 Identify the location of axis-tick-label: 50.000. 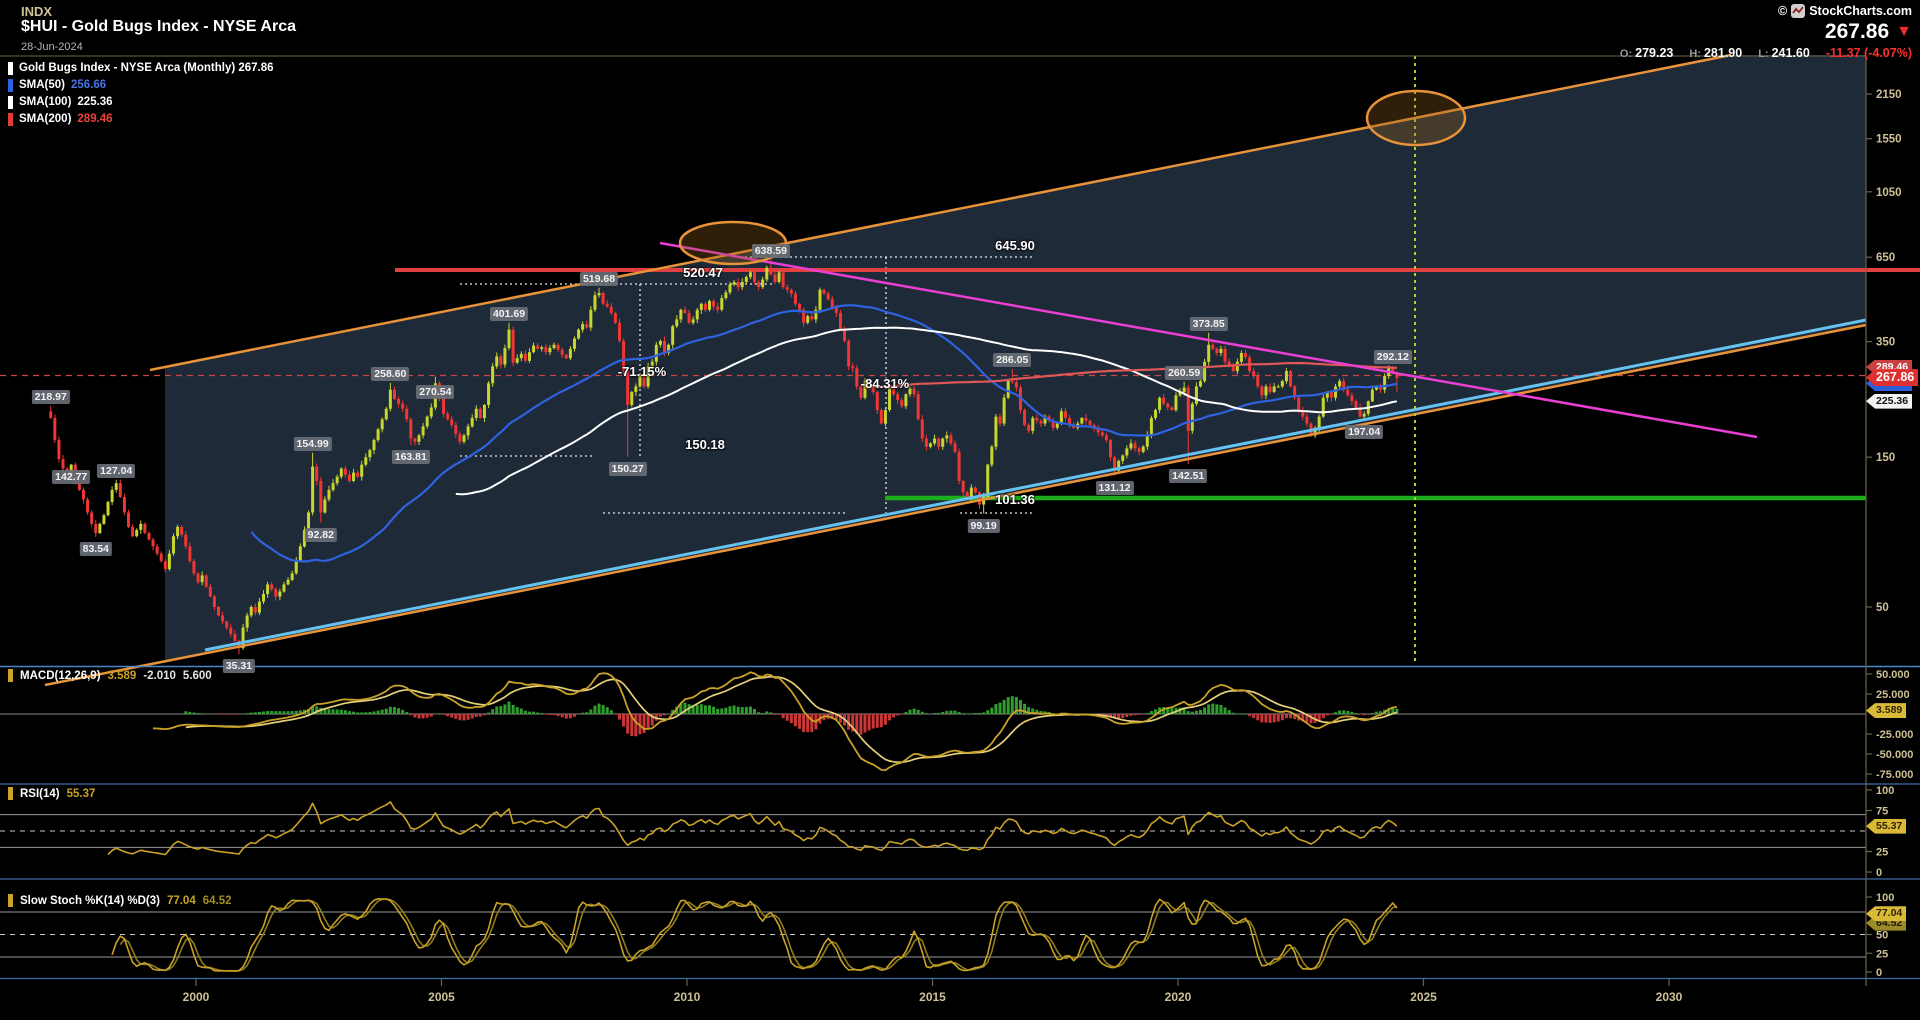
(1893, 675).